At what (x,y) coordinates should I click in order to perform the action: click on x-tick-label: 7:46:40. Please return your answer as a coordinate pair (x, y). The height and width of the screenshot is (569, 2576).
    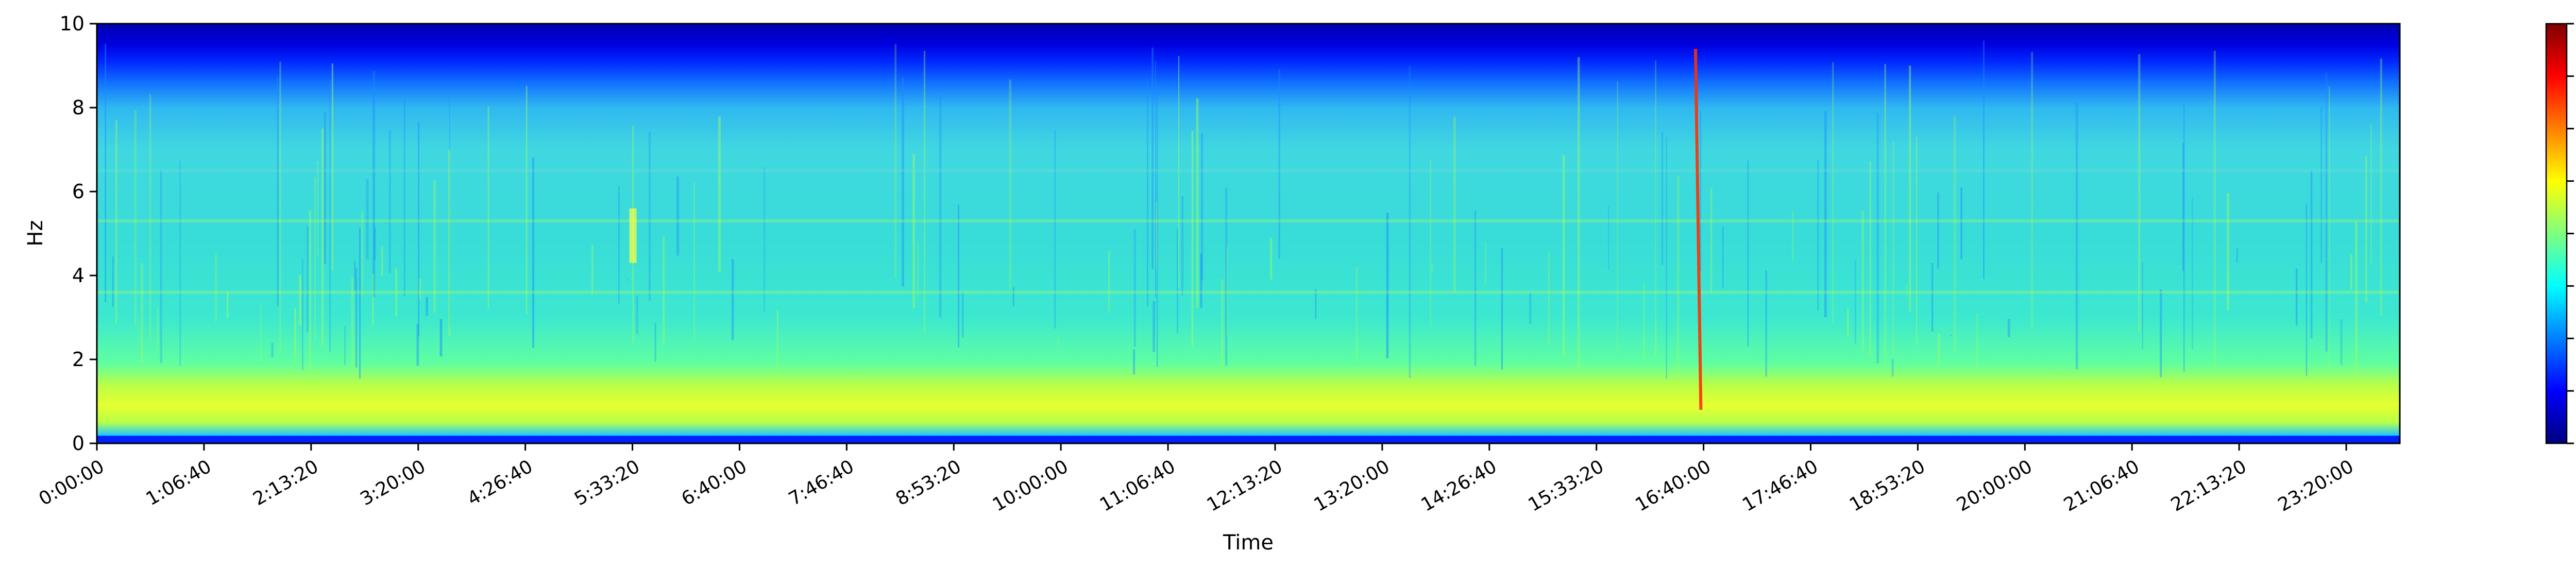
    Looking at the image, I should click on (821, 483).